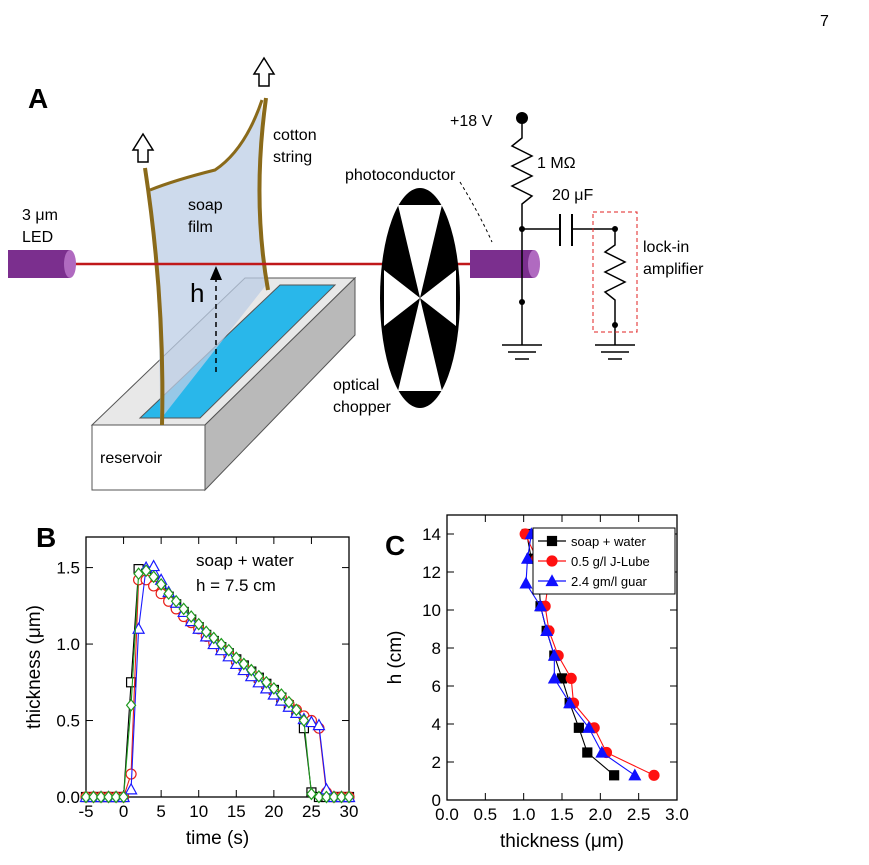 This screenshot has height=865, width=869. I want to click on chopper-slots, so click(420, 298).